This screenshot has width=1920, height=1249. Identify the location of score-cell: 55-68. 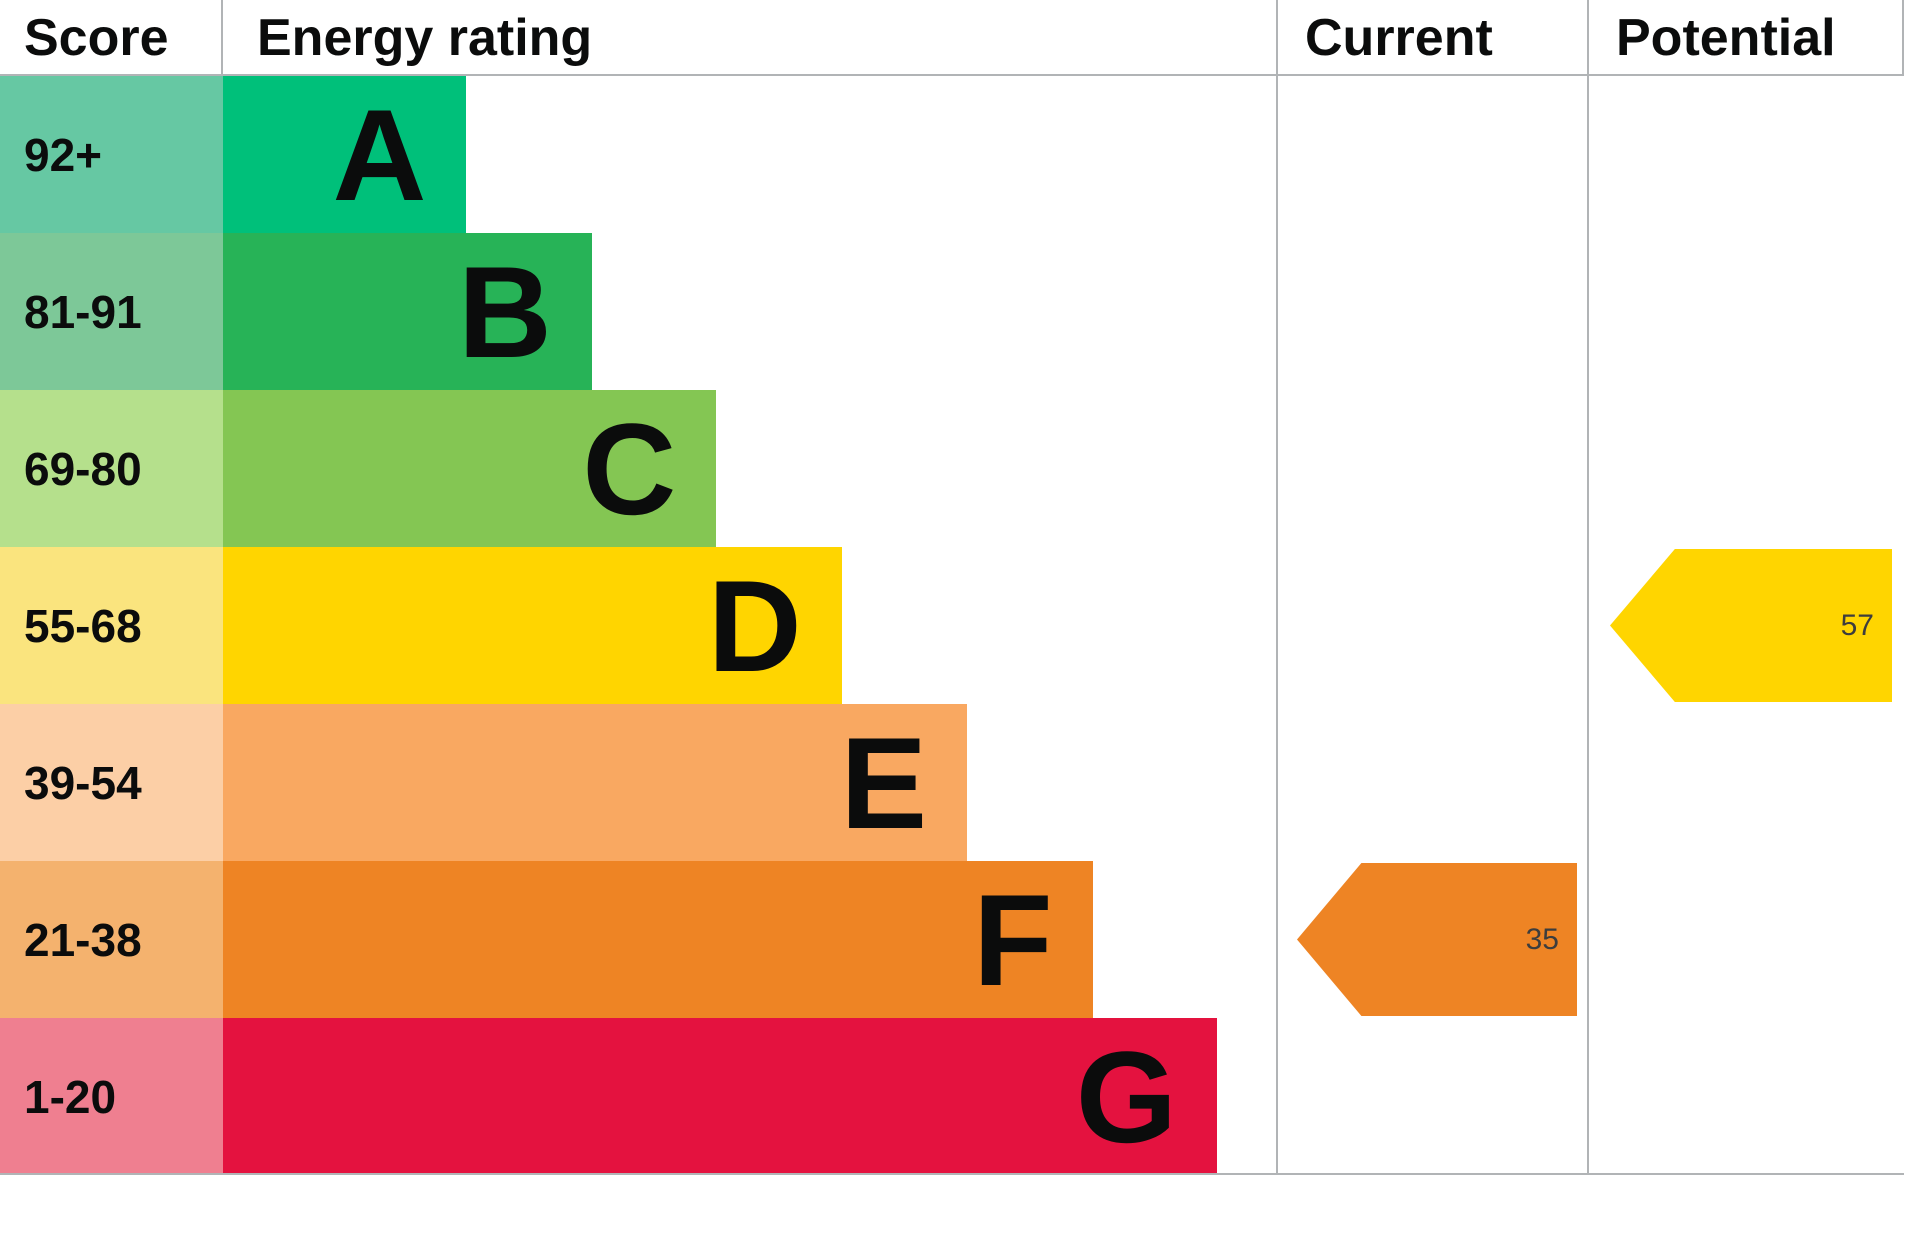
(111, 625).